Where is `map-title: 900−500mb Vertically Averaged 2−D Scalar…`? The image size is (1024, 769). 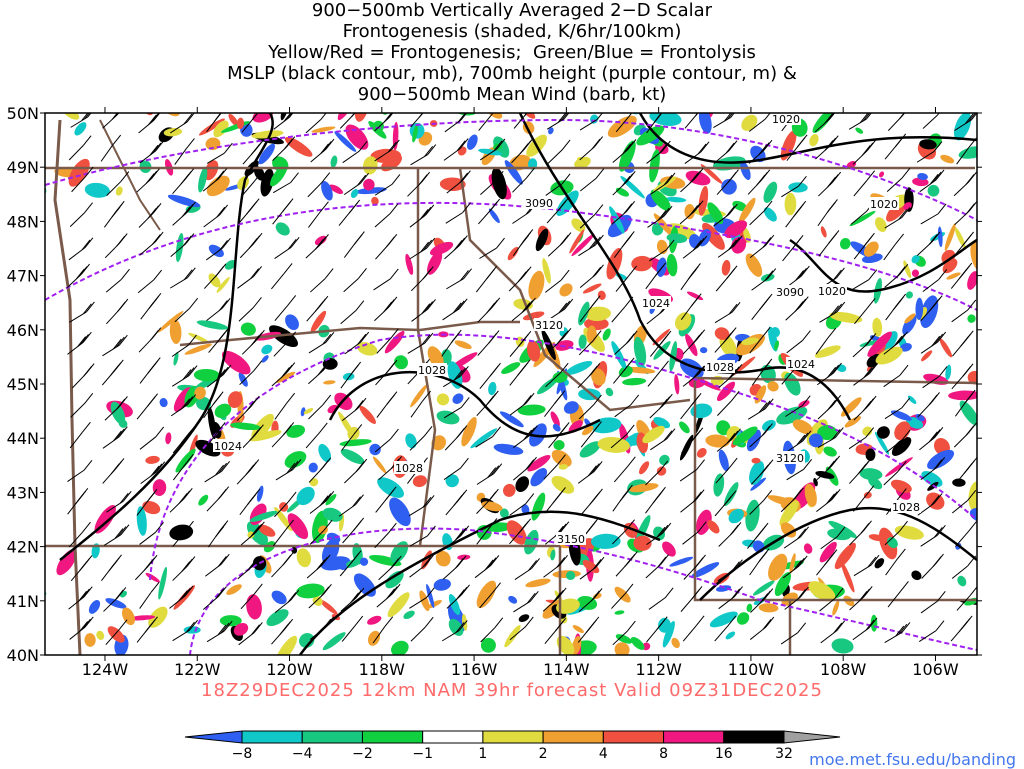
map-title: 900−500mb Vertically Averaged 2−D Scalar… is located at coordinates (512, 52).